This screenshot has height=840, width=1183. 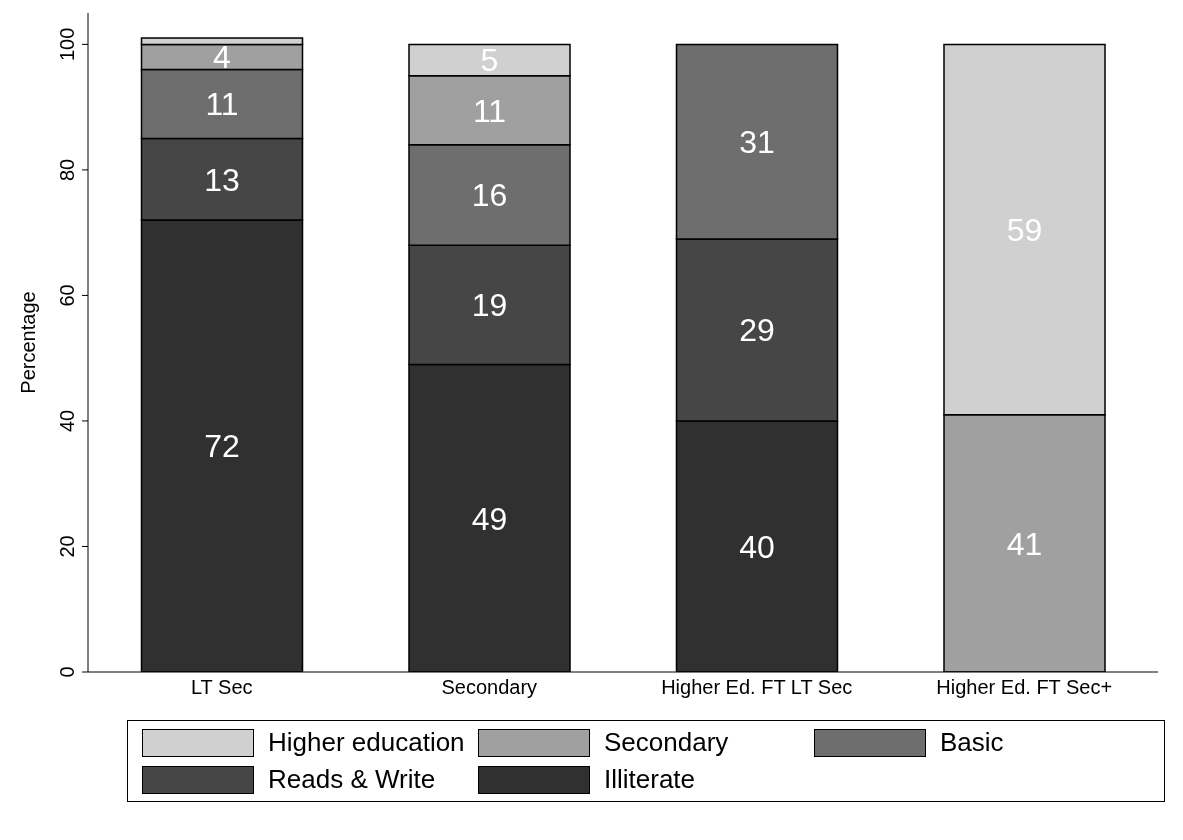 What do you see at coordinates (67, 421) in the screenshot?
I see `y-tick-label: 40` at bounding box center [67, 421].